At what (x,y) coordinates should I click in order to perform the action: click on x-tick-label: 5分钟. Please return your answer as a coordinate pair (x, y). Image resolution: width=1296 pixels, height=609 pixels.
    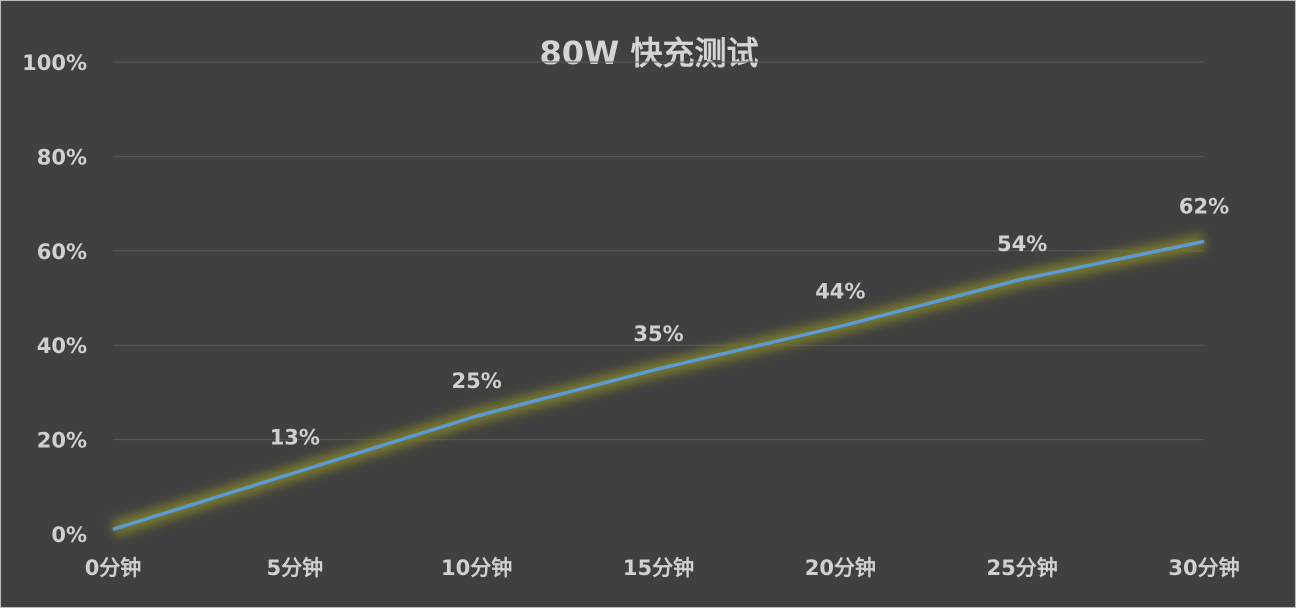
    Looking at the image, I should click on (295, 568).